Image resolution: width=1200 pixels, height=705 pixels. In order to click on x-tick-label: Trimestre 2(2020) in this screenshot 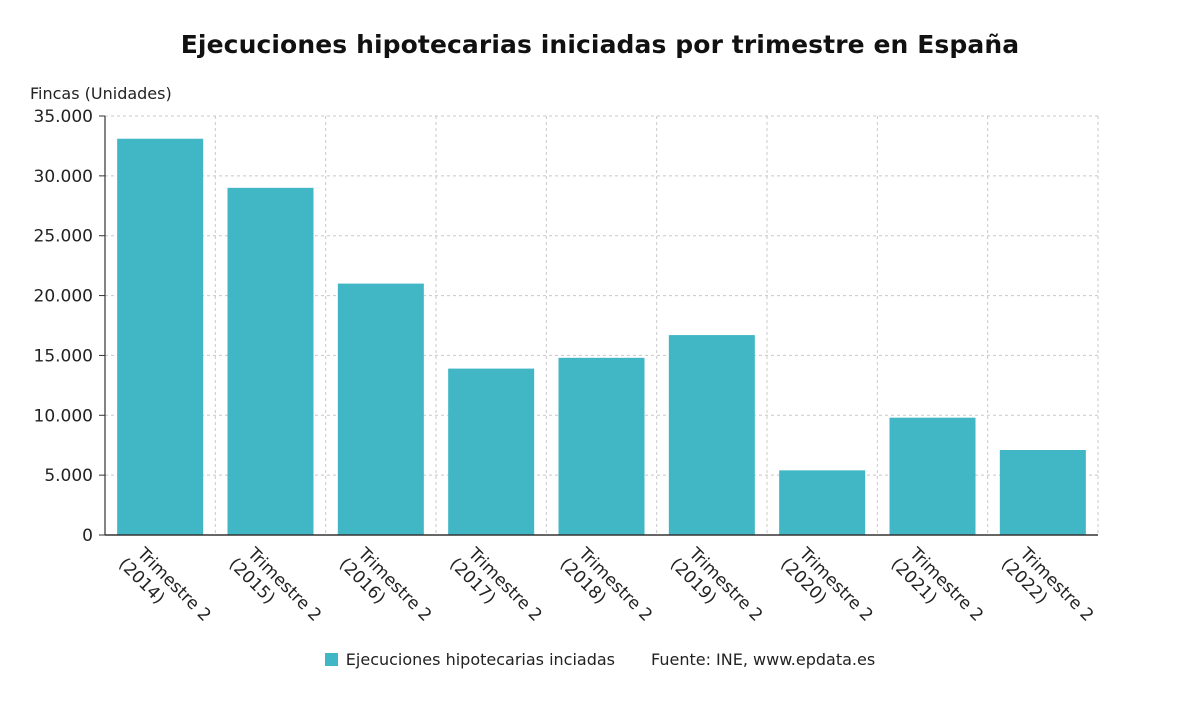, I will do `click(826, 590)`.